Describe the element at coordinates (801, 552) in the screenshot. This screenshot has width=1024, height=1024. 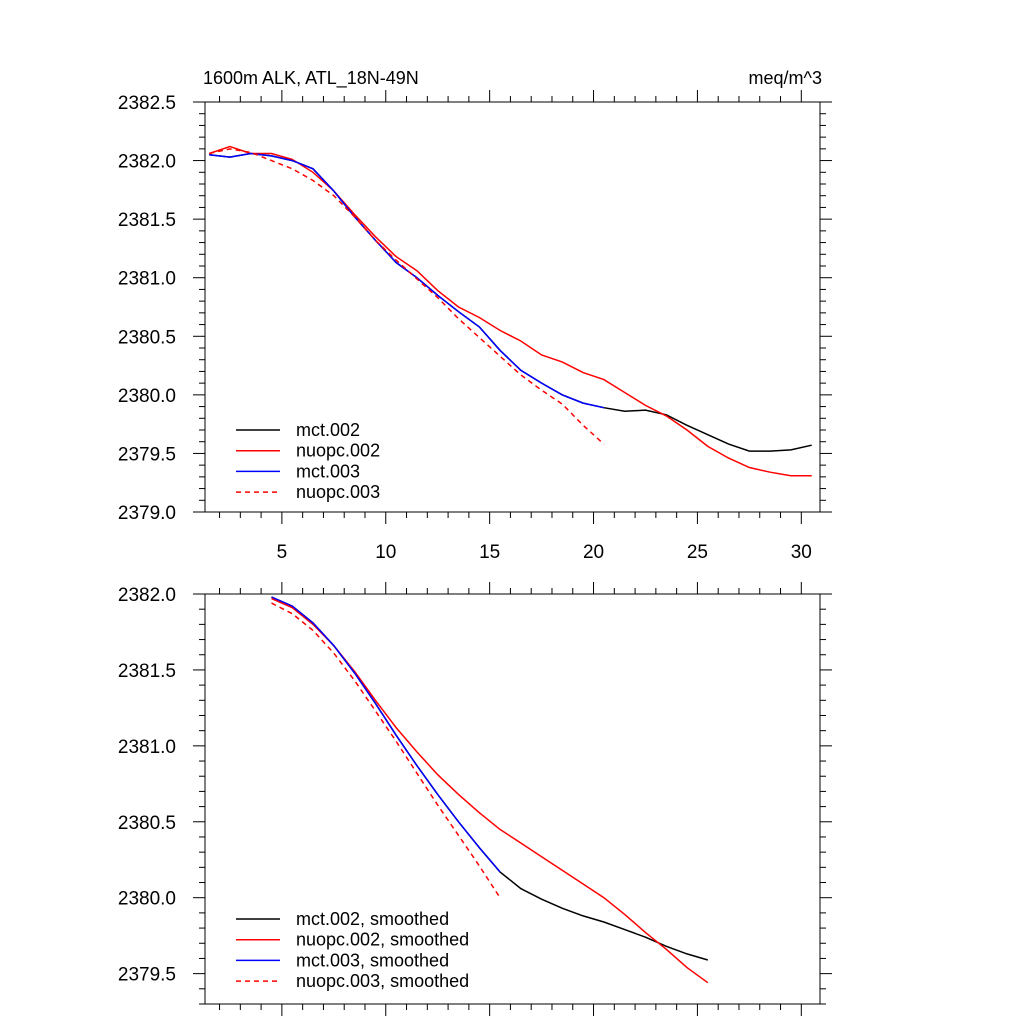
I see `x-tick-label: 30` at that location.